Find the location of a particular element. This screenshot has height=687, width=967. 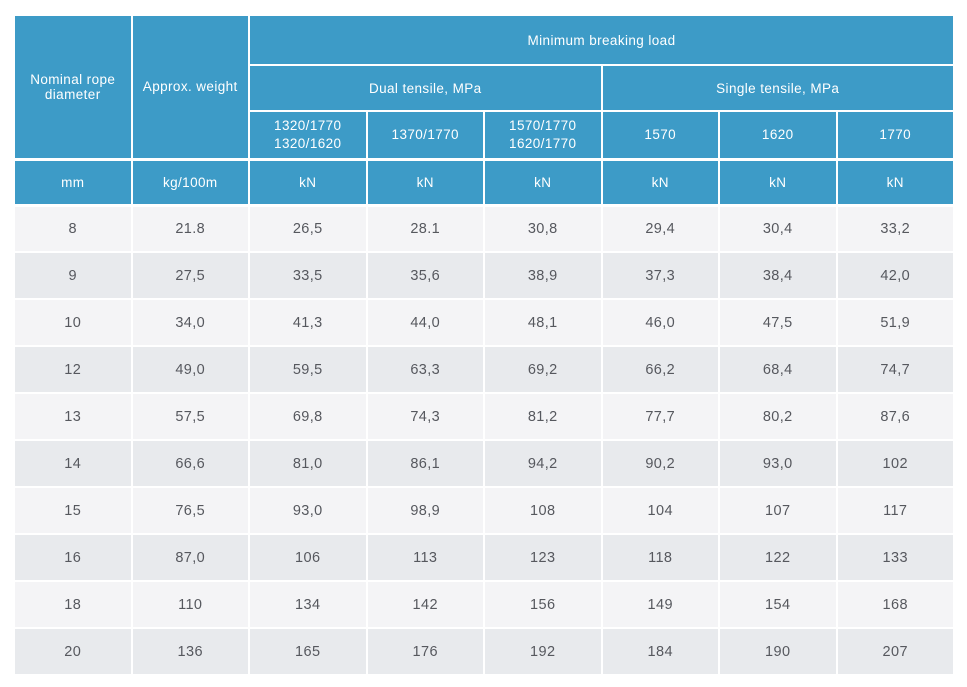

cell-breaking-load: 123 is located at coordinates (543, 557).